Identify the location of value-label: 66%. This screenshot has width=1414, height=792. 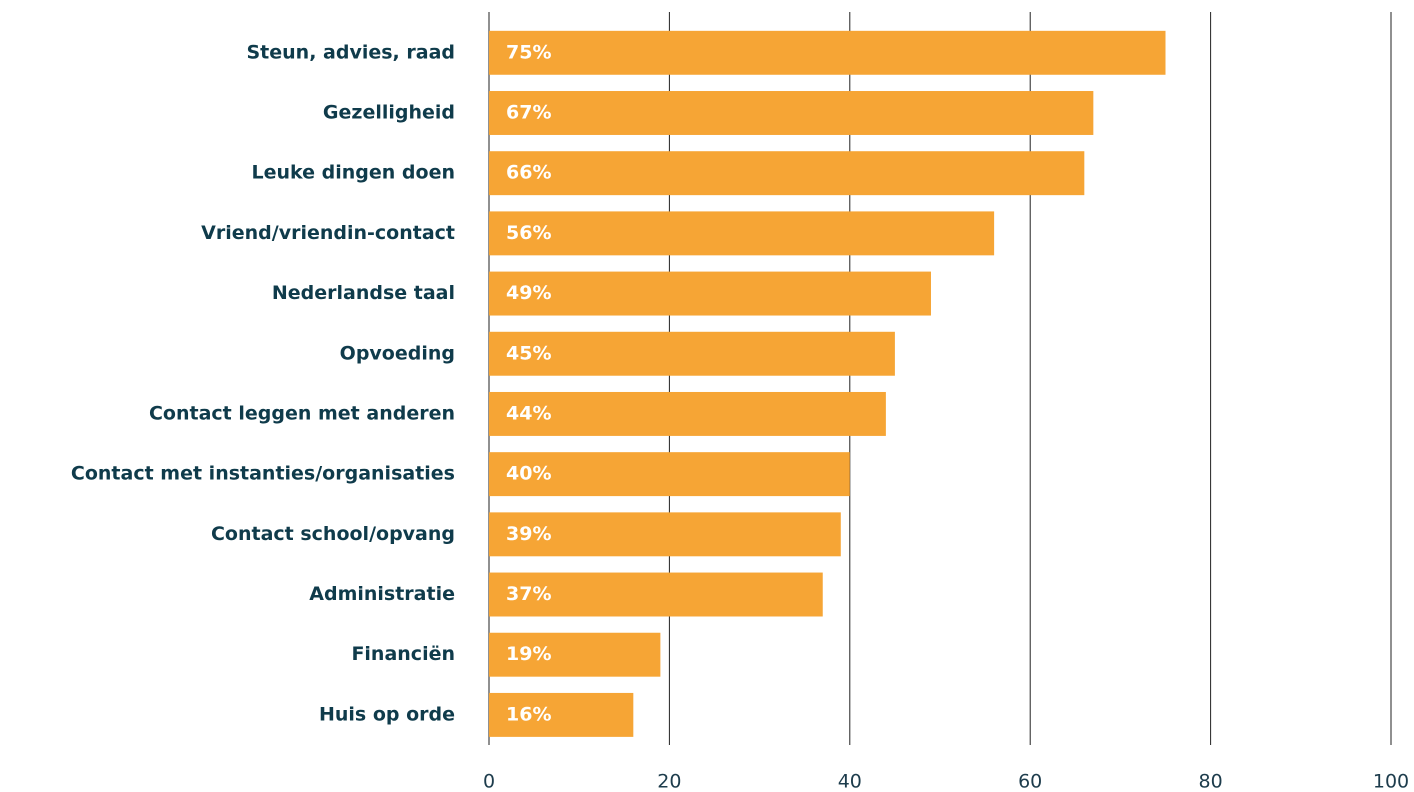
(528, 173).